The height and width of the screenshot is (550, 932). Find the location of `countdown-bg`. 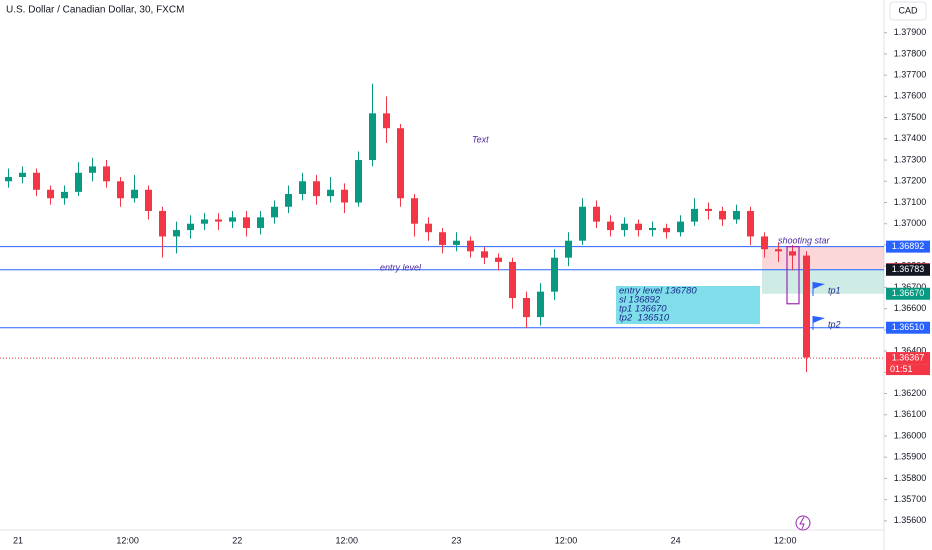

countdown-bg is located at coordinates (908, 370).